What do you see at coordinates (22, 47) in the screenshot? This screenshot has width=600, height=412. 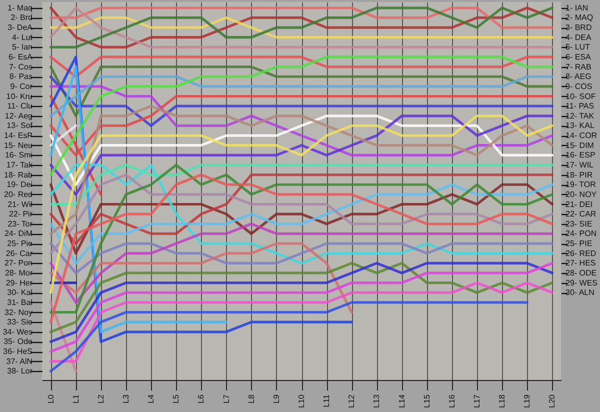 I see `y-tick-label: 5- Ian` at bounding box center [22, 47].